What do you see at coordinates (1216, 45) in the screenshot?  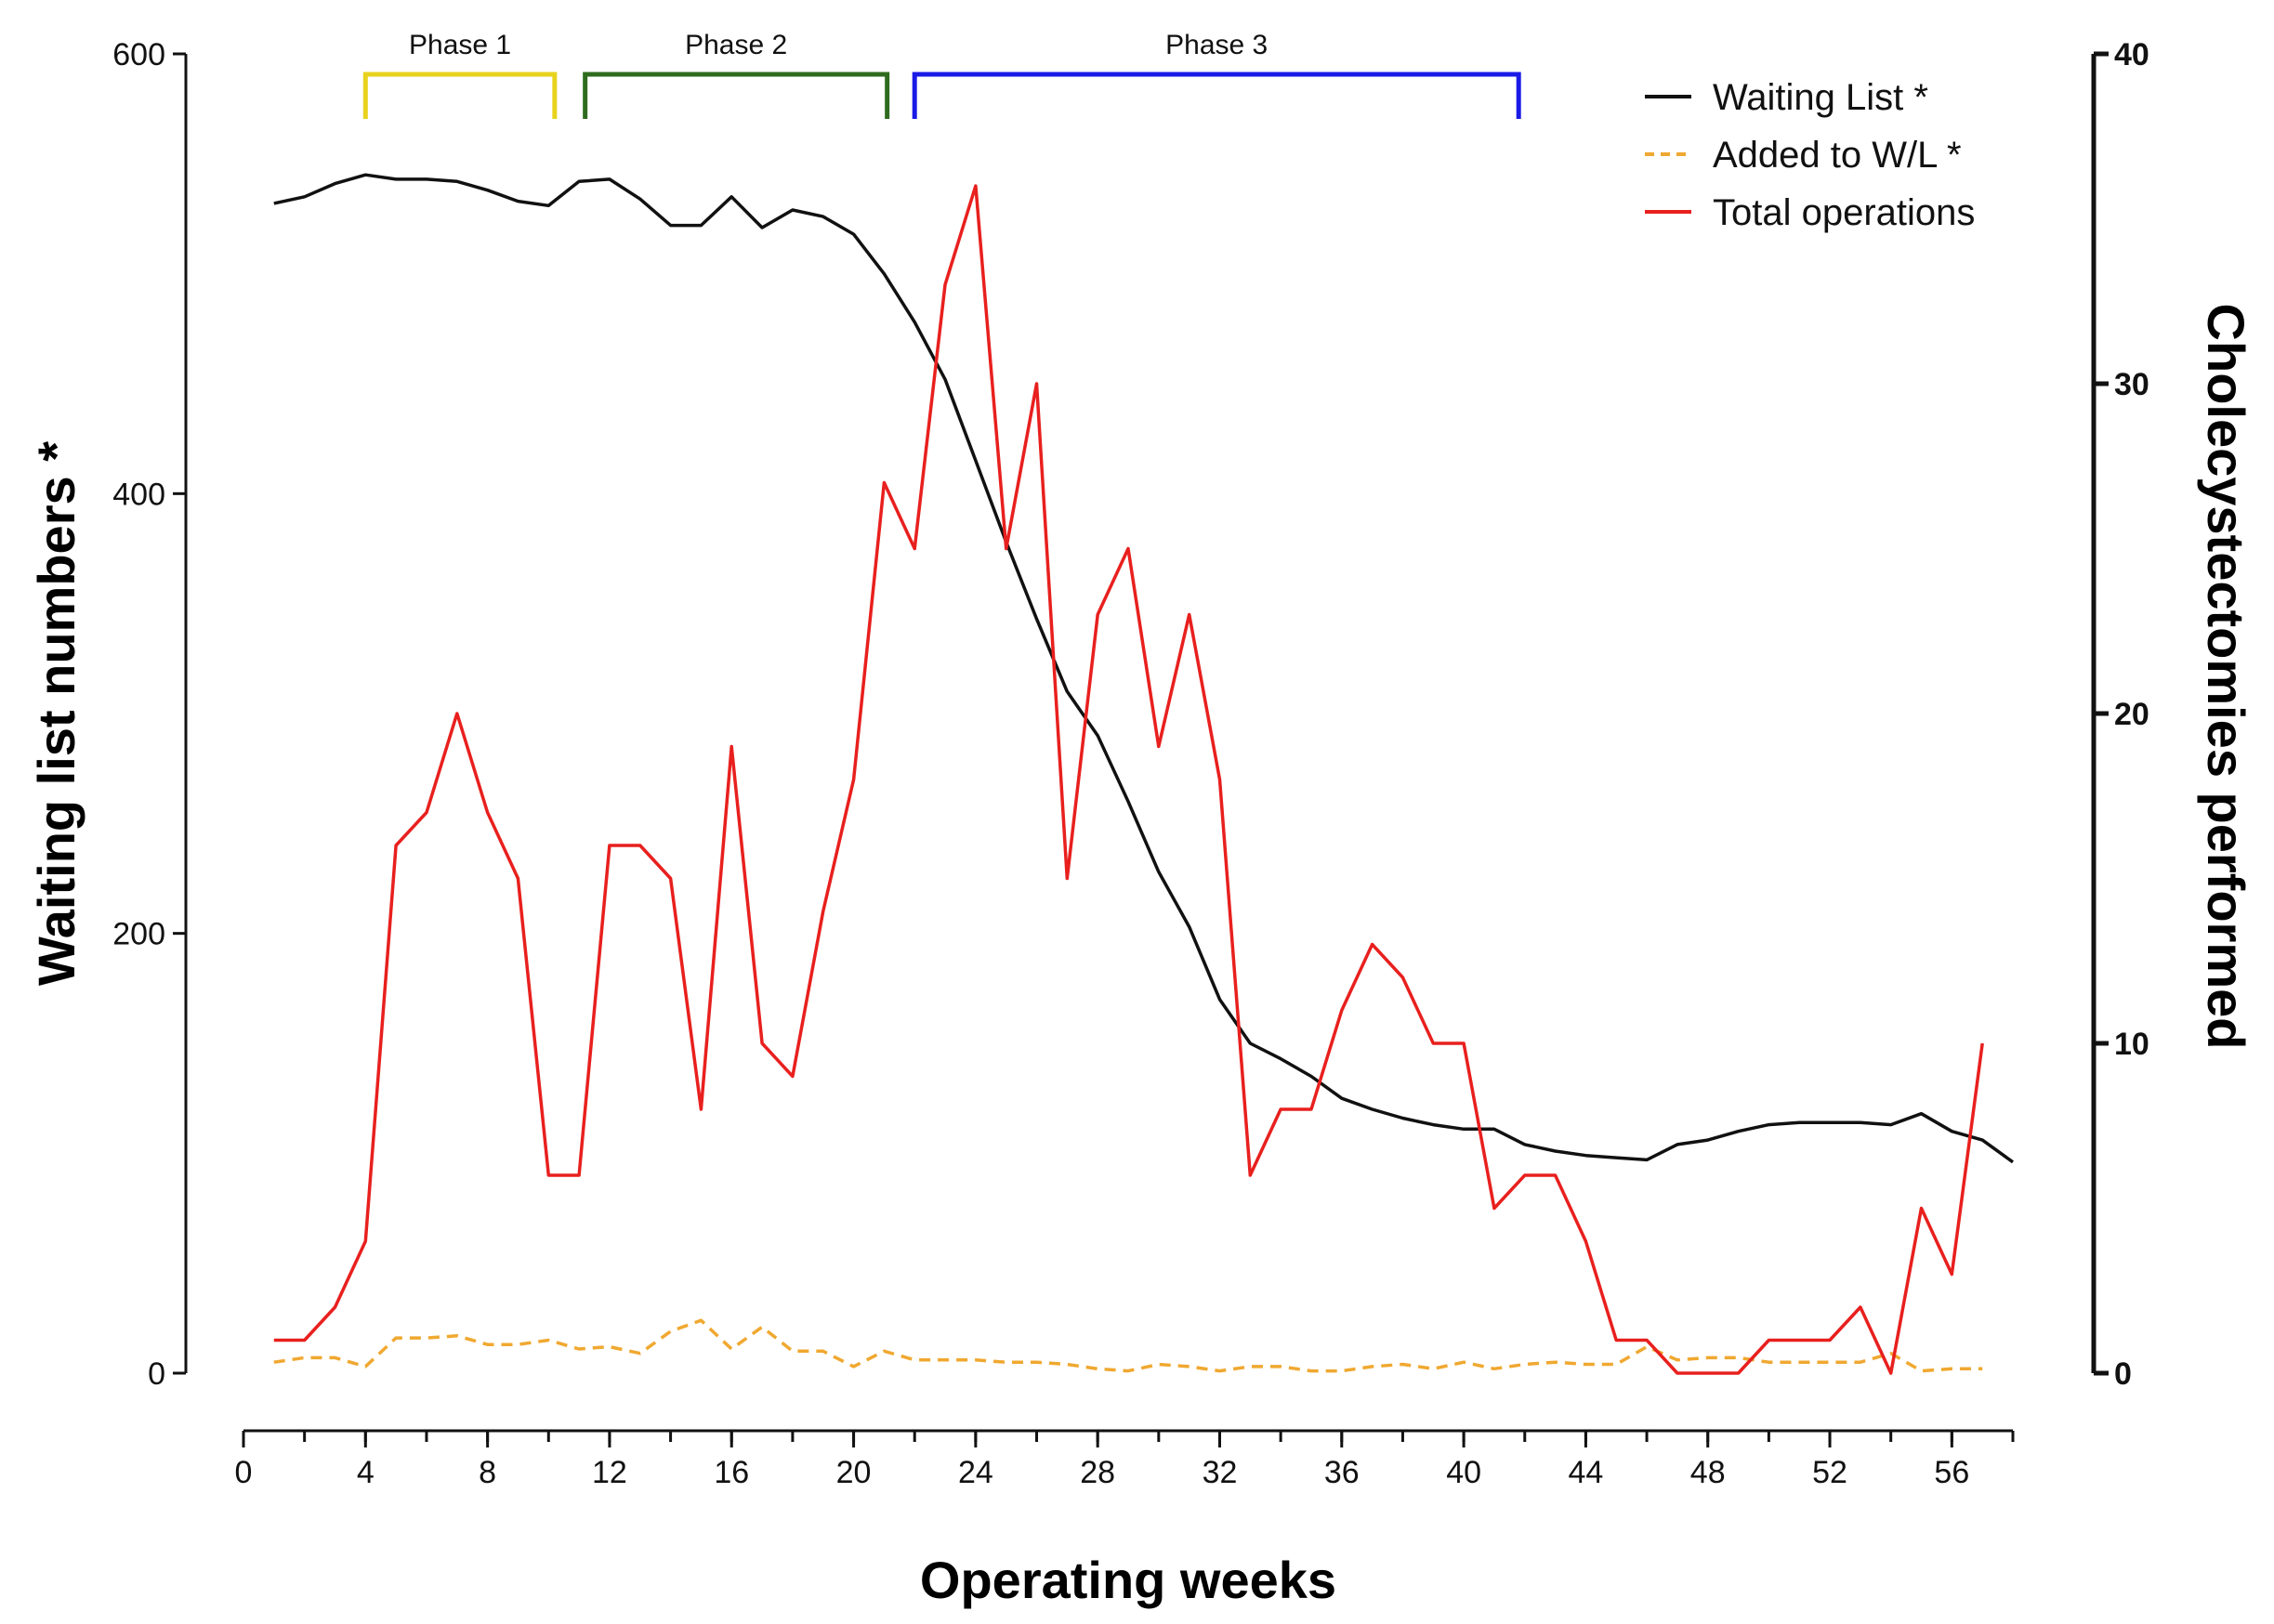 I see `phase-label-3: Phase 3` at bounding box center [1216, 45].